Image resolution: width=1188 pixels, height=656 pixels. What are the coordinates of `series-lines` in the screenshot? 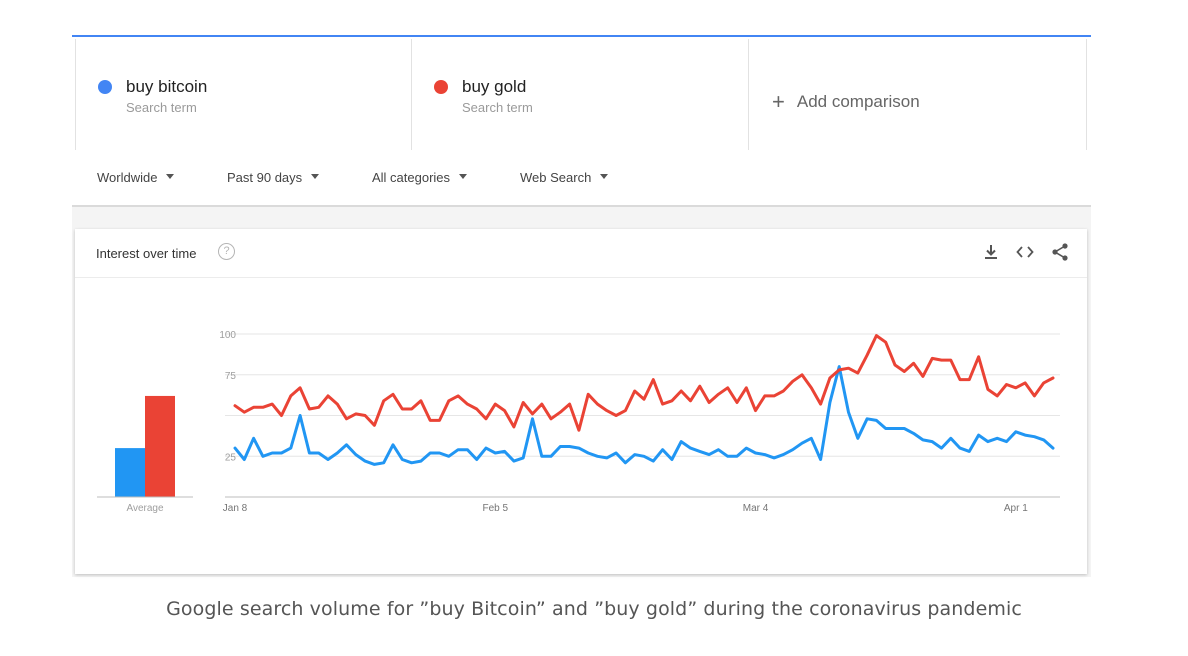 It's located at (644, 400).